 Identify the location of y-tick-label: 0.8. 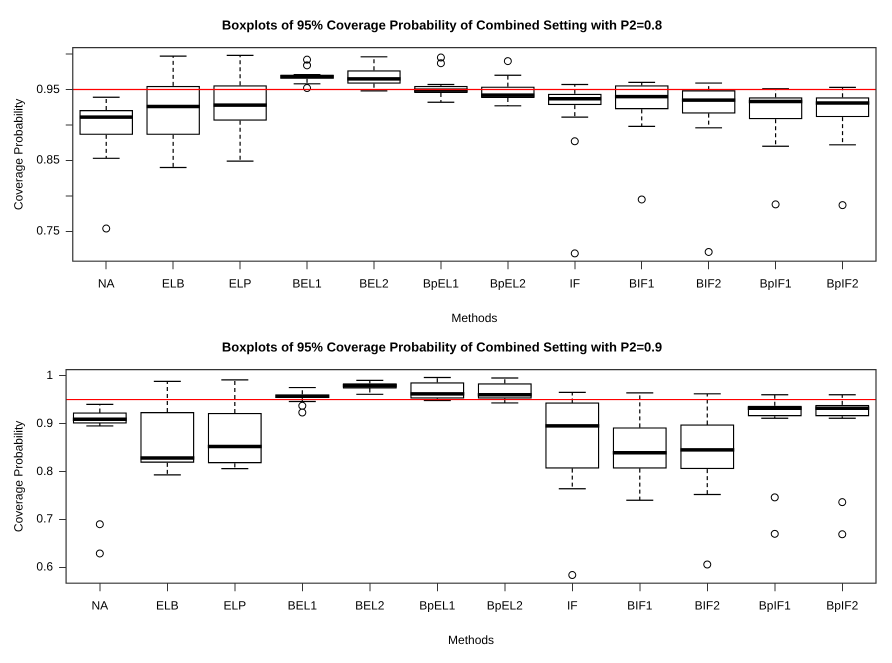
(45, 471).